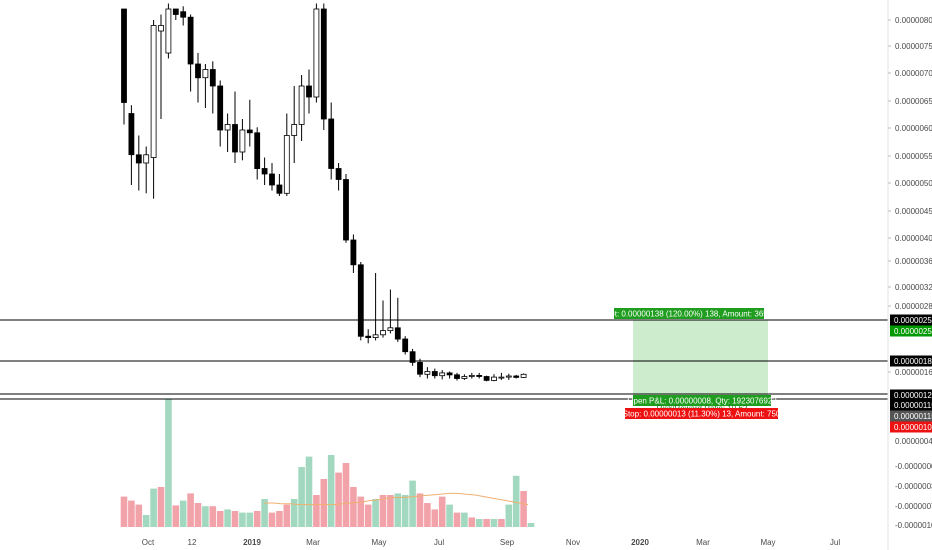 This screenshot has width=932, height=550. I want to click on price-level-badge: 0.00000102, so click(911, 427).